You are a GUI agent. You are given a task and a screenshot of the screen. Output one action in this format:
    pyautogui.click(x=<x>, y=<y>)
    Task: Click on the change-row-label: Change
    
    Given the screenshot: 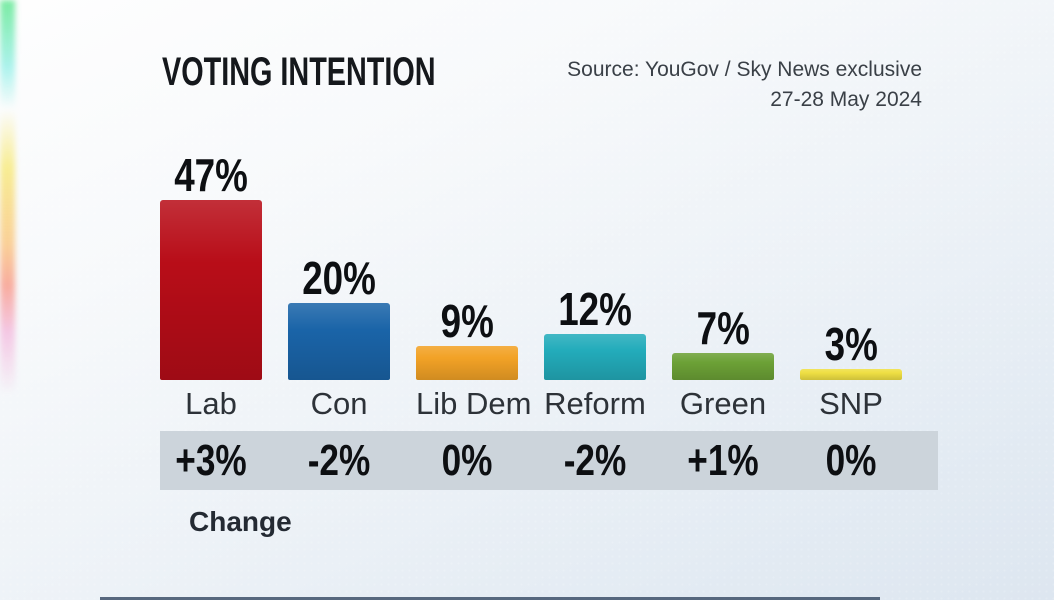 What is the action you would take?
    pyautogui.click(x=240, y=521)
    